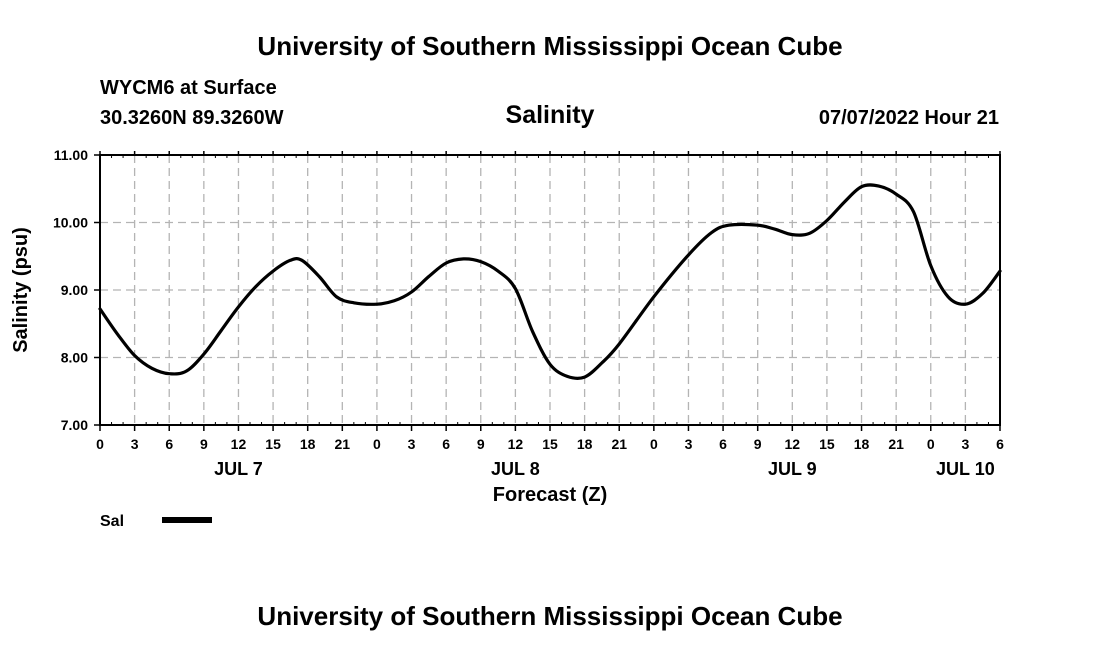  Describe the element at coordinates (112, 521) in the screenshot. I see `legend-label: Sal` at that location.